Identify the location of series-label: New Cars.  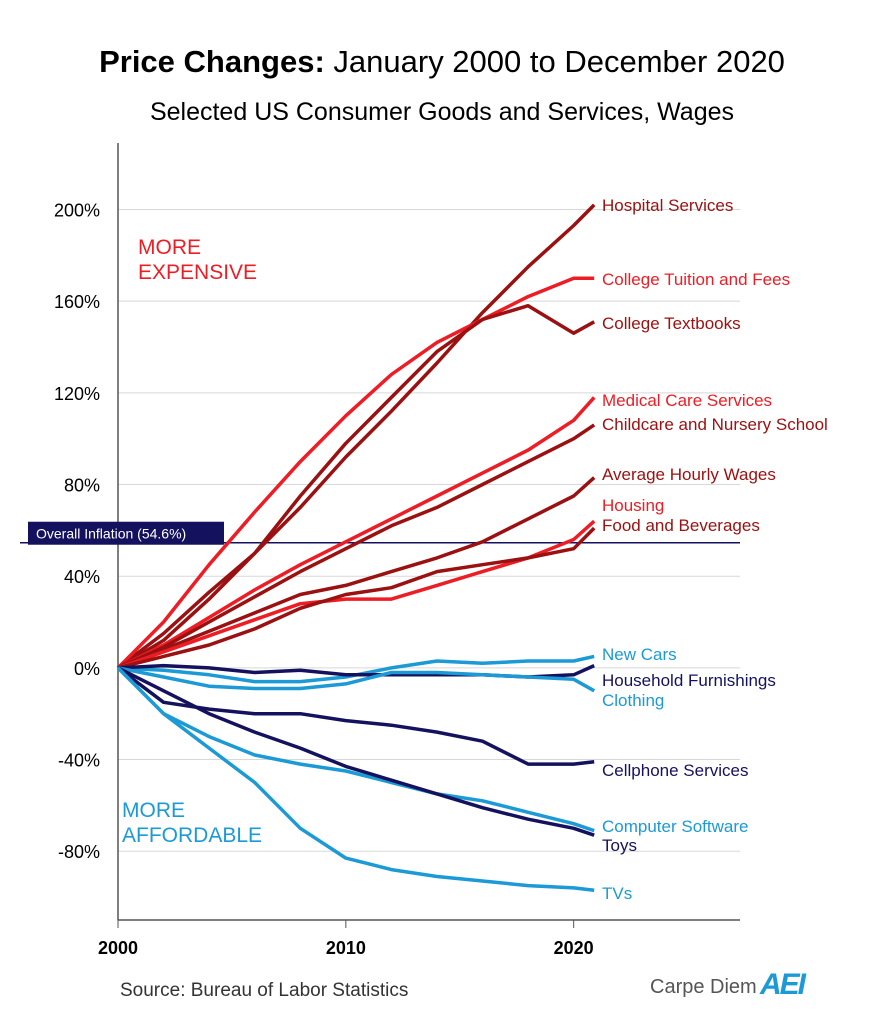
(639, 654).